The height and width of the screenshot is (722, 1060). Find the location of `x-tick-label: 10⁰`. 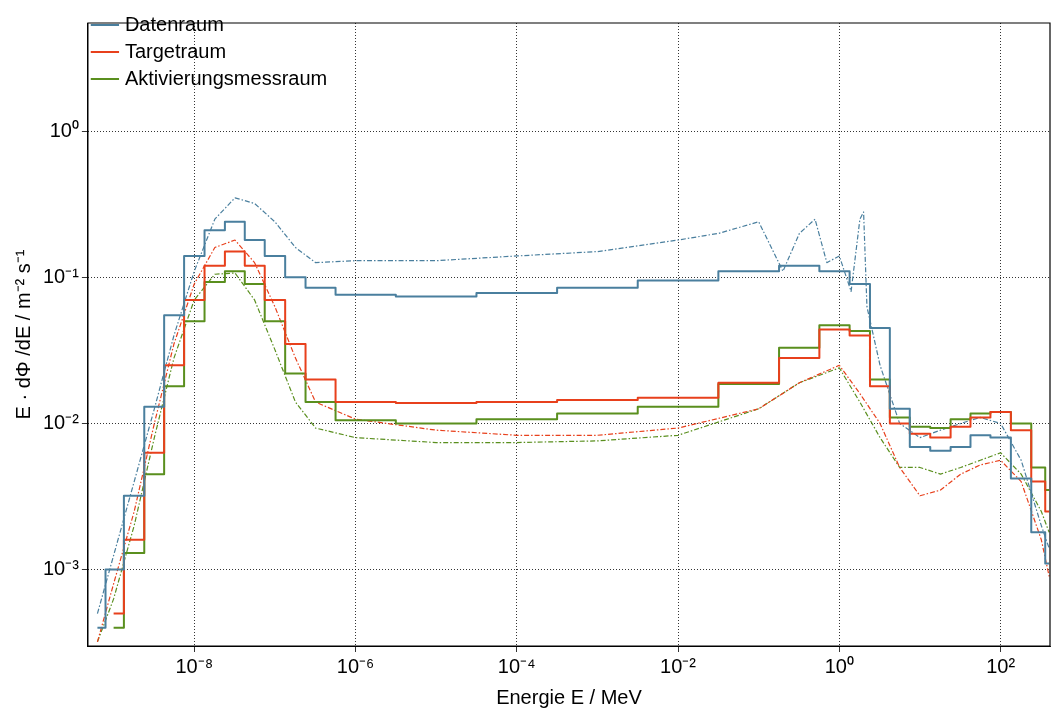

x-tick-label: 10⁰ is located at coordinates (839, 665).